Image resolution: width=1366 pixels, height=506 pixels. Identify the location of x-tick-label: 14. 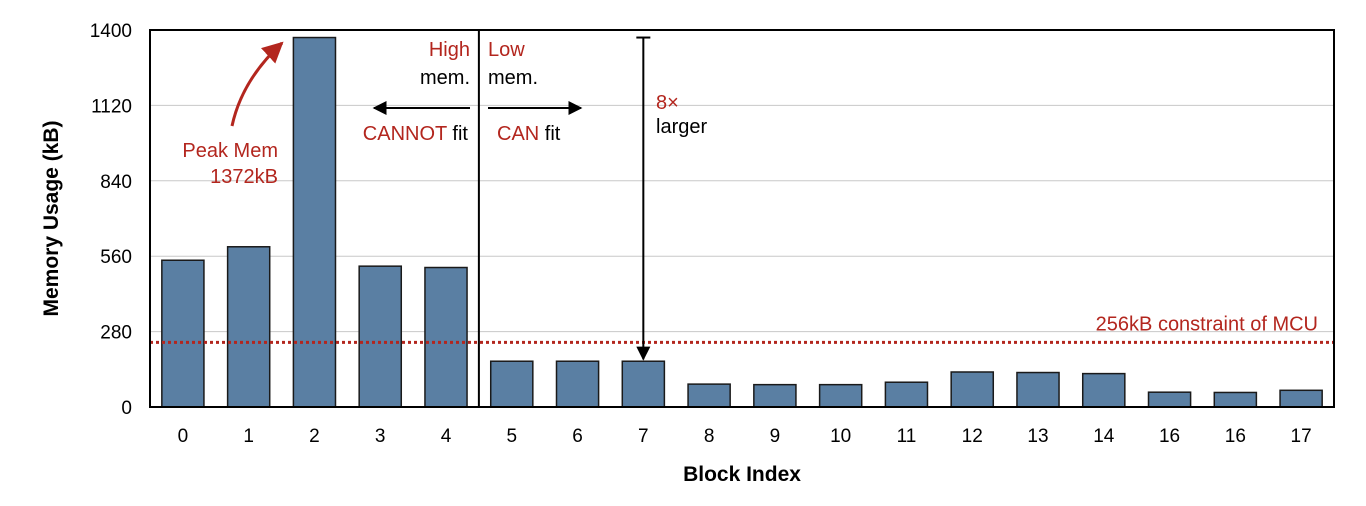
(1104, 436).